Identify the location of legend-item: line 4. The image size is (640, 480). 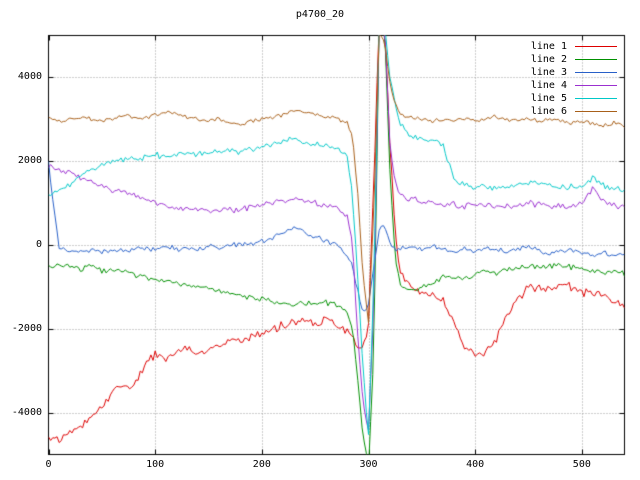
(574, 85).